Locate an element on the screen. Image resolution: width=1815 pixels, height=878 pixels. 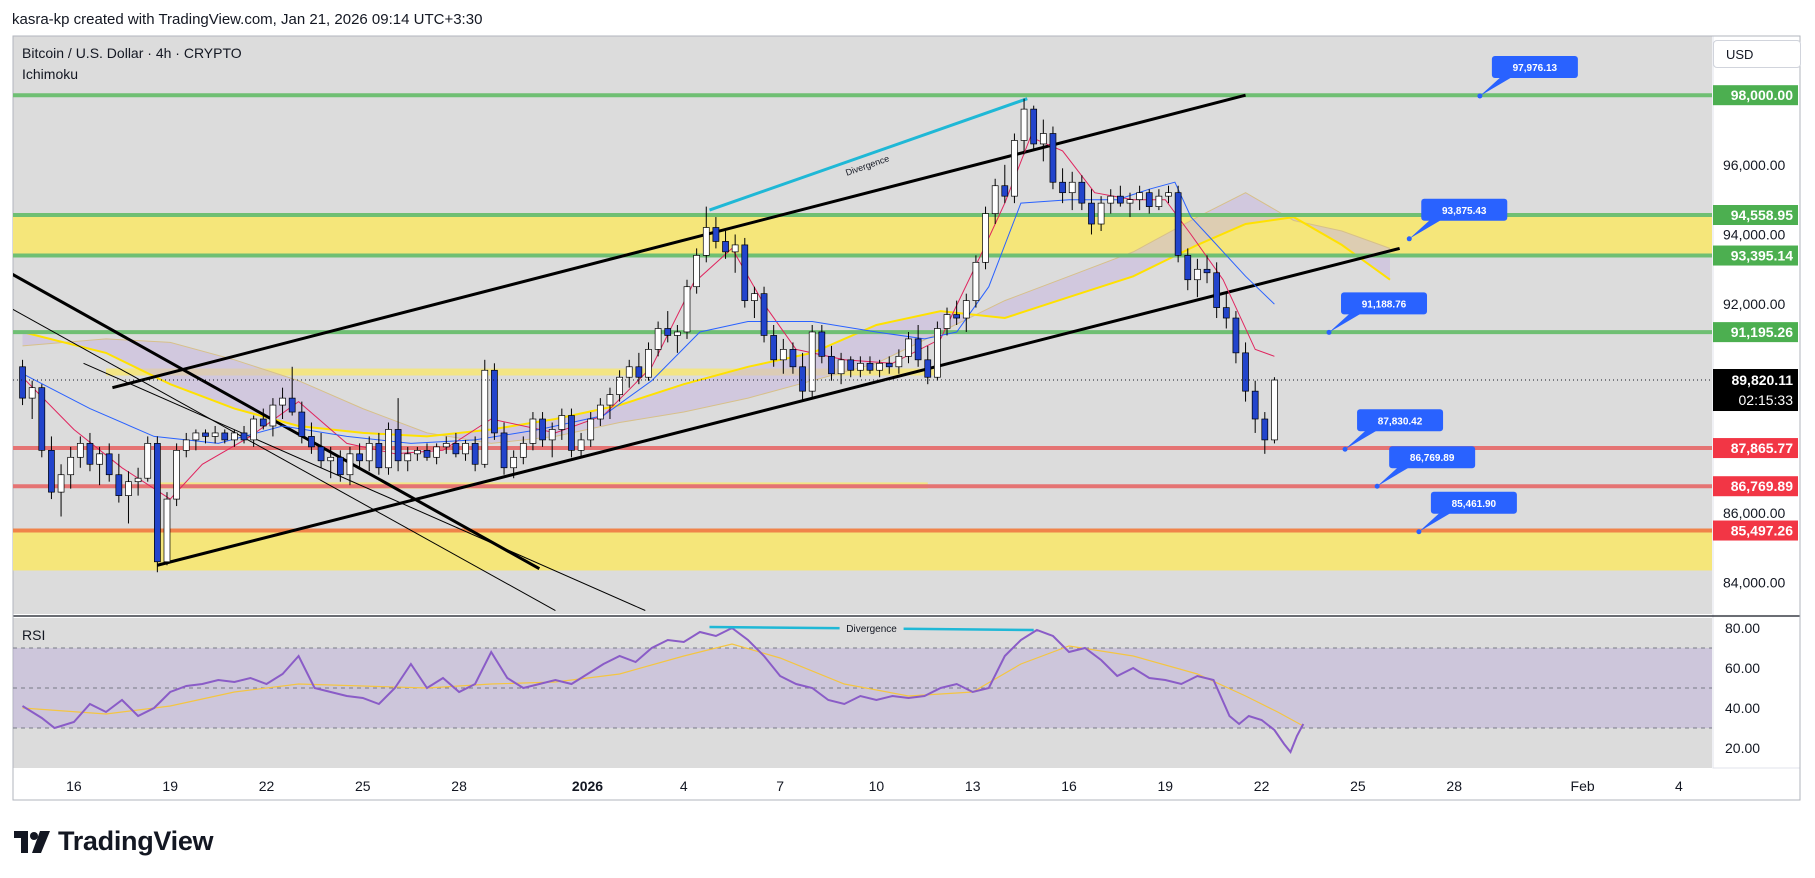
time-tick-label: 22 is located at coordinates (267, 786).